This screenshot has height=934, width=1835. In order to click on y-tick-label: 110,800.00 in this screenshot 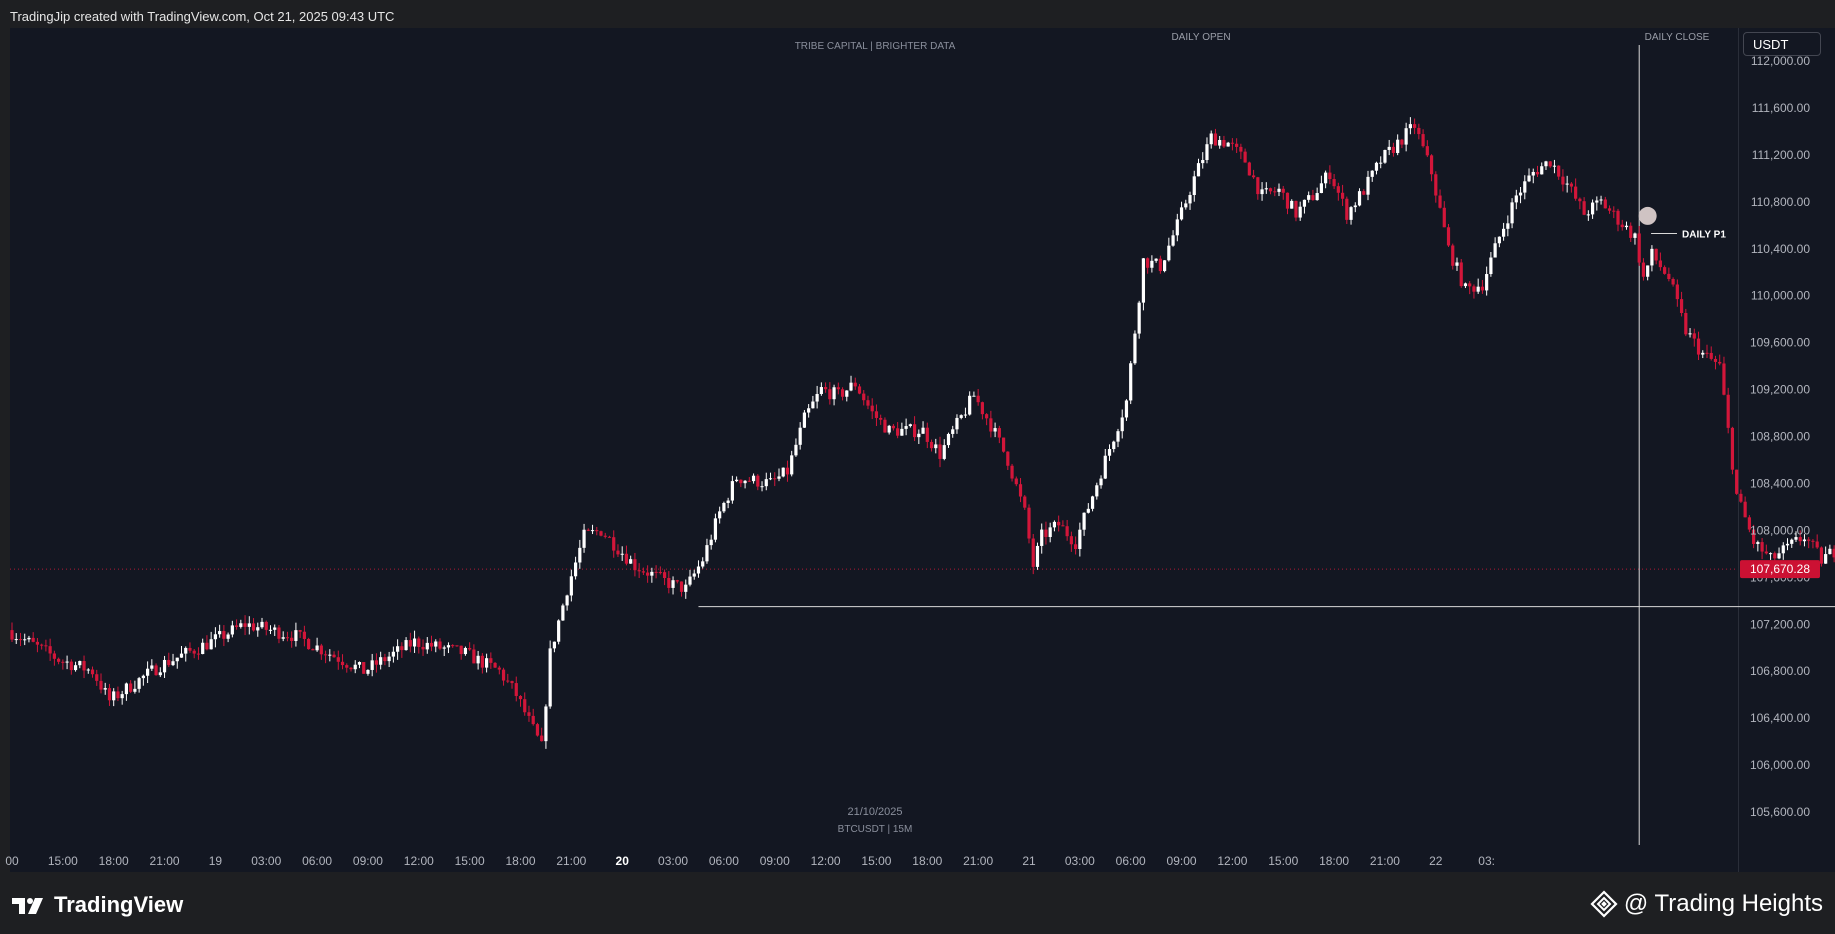, I will do `click(1780, 202)`.